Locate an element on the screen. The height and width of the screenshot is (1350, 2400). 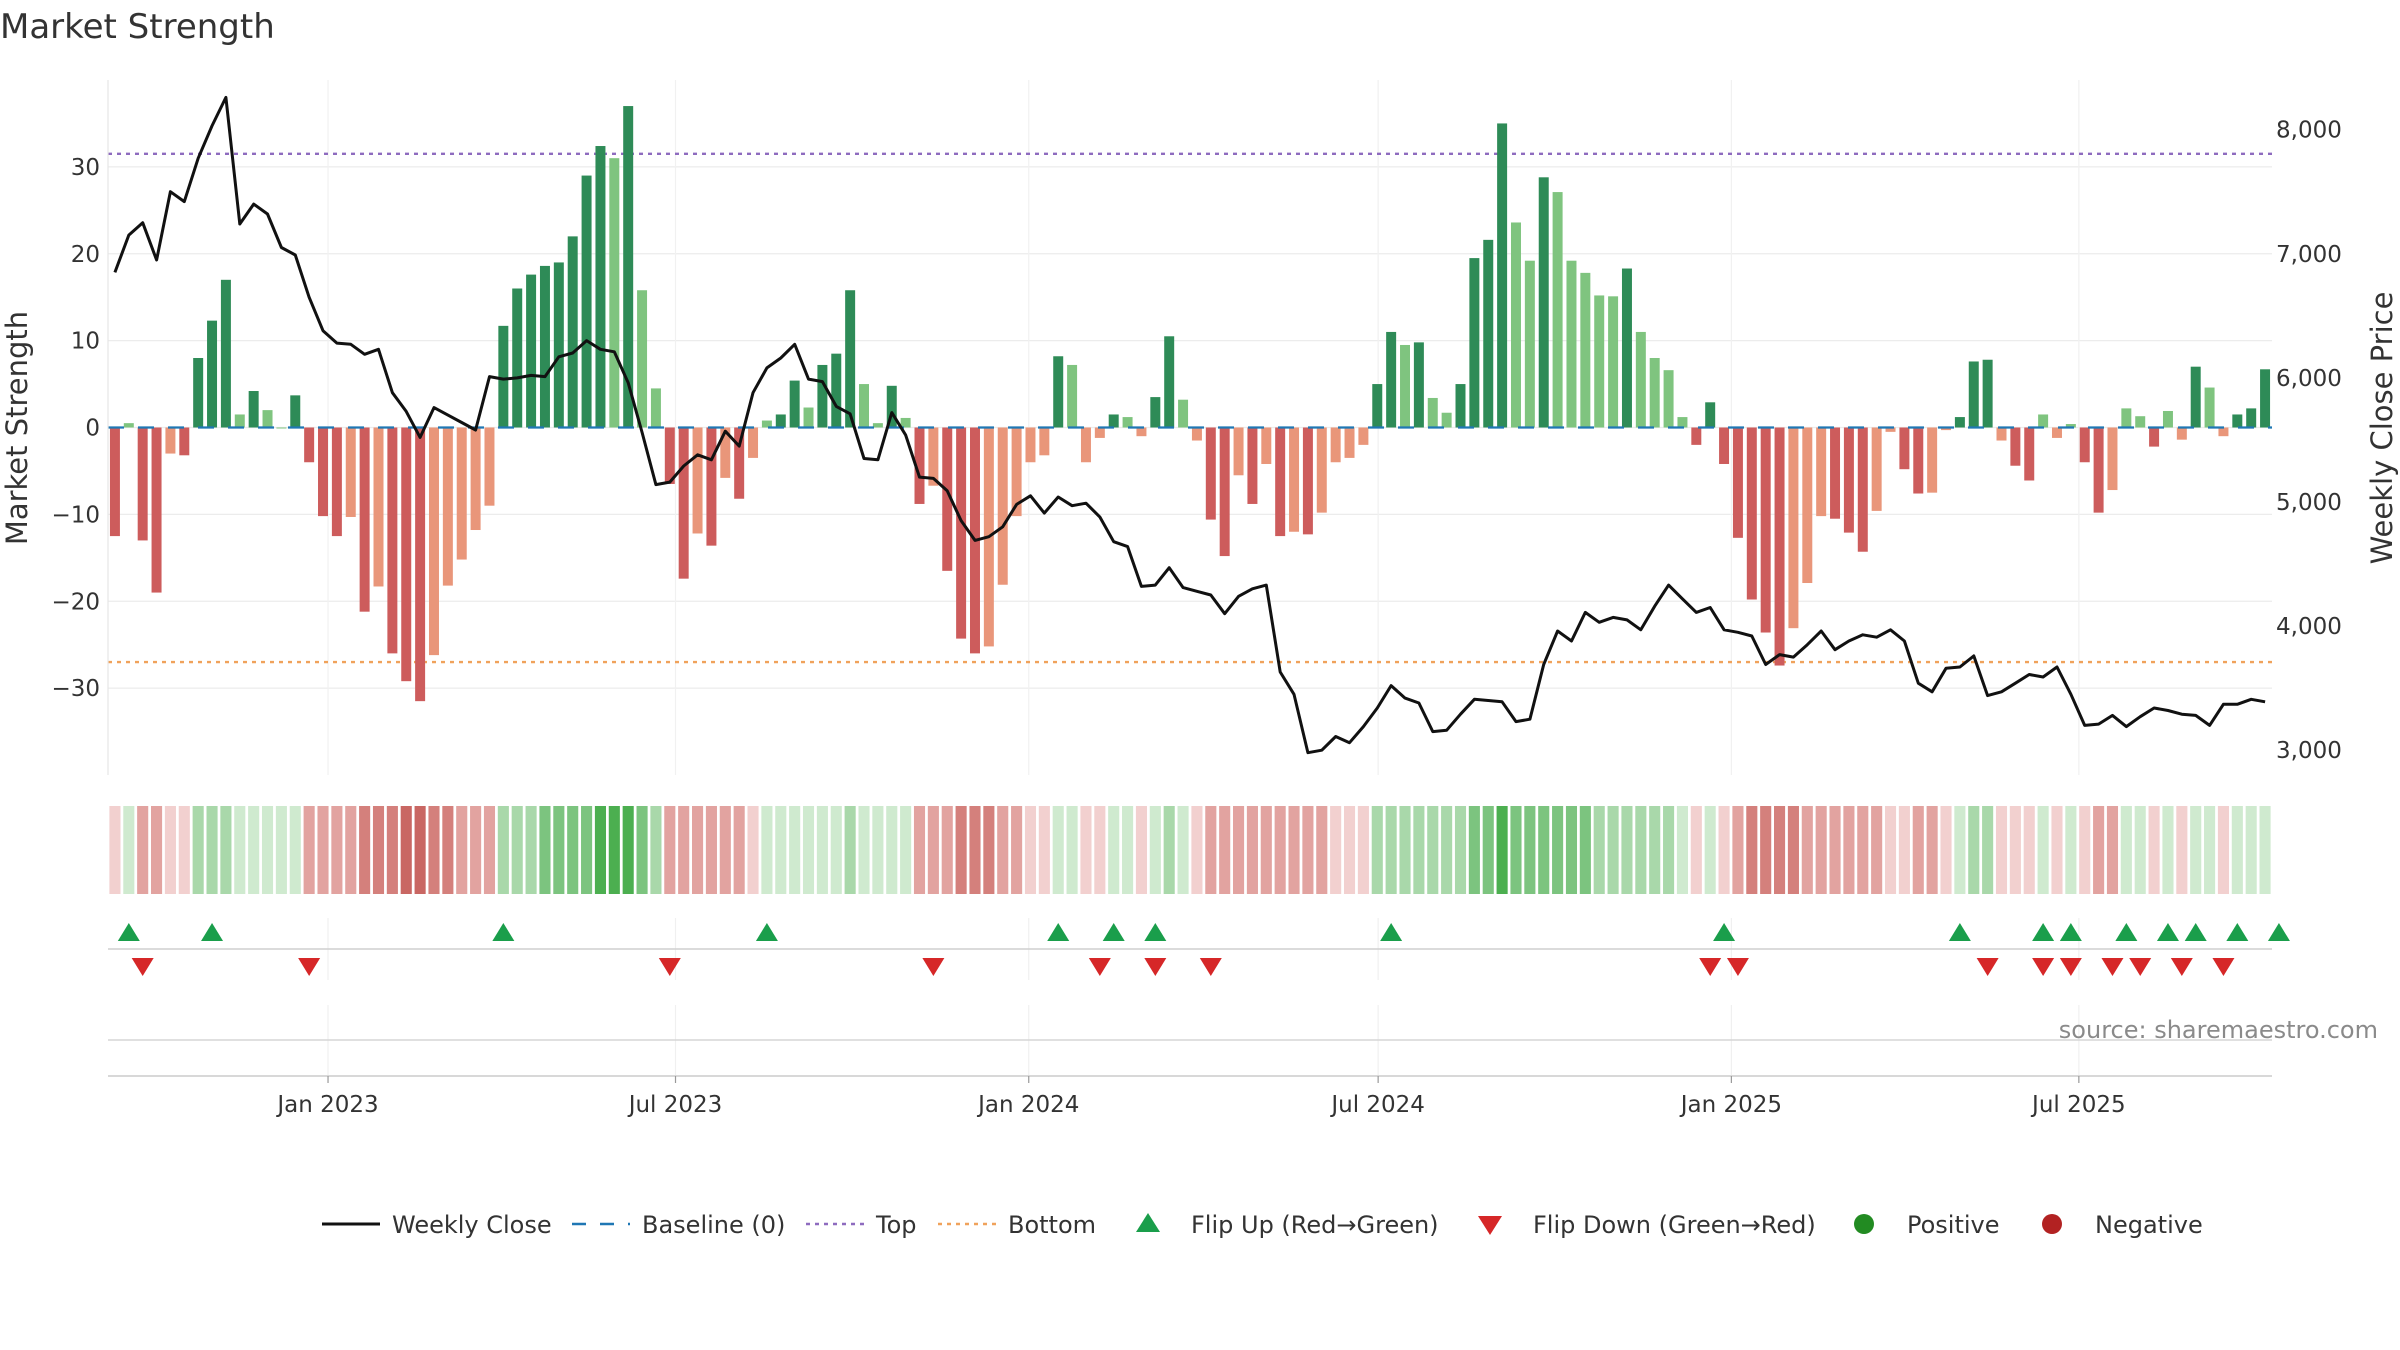
y2-tick-label: 5,000 is located at coordinates (2309, 503).